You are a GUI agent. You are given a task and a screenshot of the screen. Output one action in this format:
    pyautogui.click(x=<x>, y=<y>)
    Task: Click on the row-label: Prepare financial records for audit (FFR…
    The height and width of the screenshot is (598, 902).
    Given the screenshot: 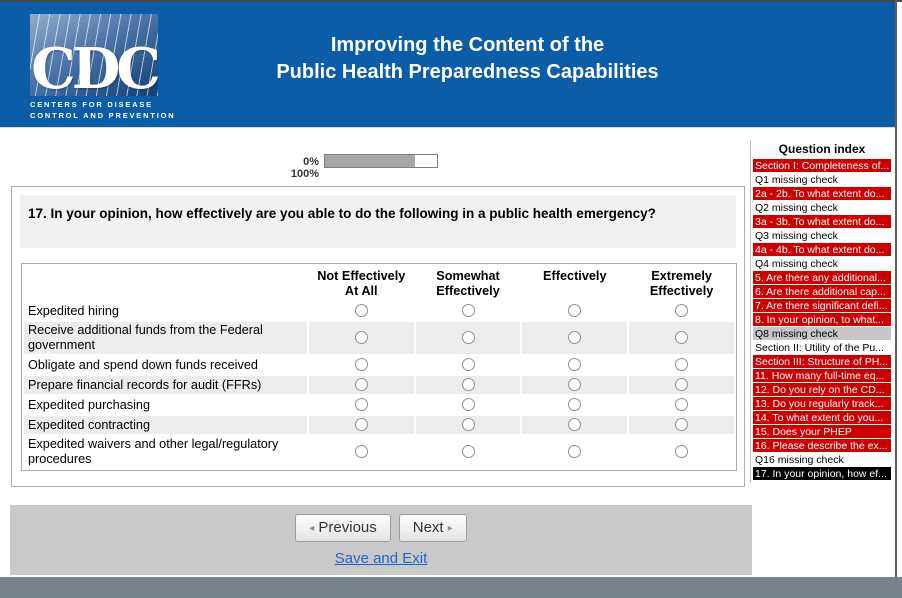 What is the action you would take?
    pyautogui.click(x=165, y=385)
    